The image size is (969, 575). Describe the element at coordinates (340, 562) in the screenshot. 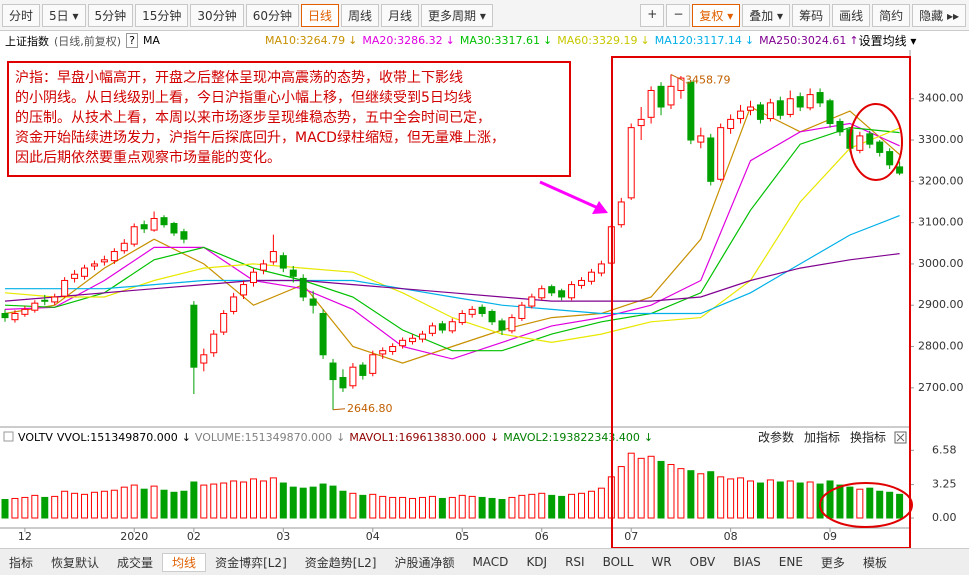

I see `tab: 资金趋势[L2]` at that location.